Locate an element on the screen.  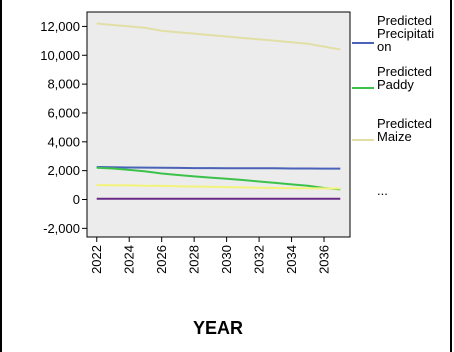
x-tick-label: 2026 is located at coordinates (161, 259).